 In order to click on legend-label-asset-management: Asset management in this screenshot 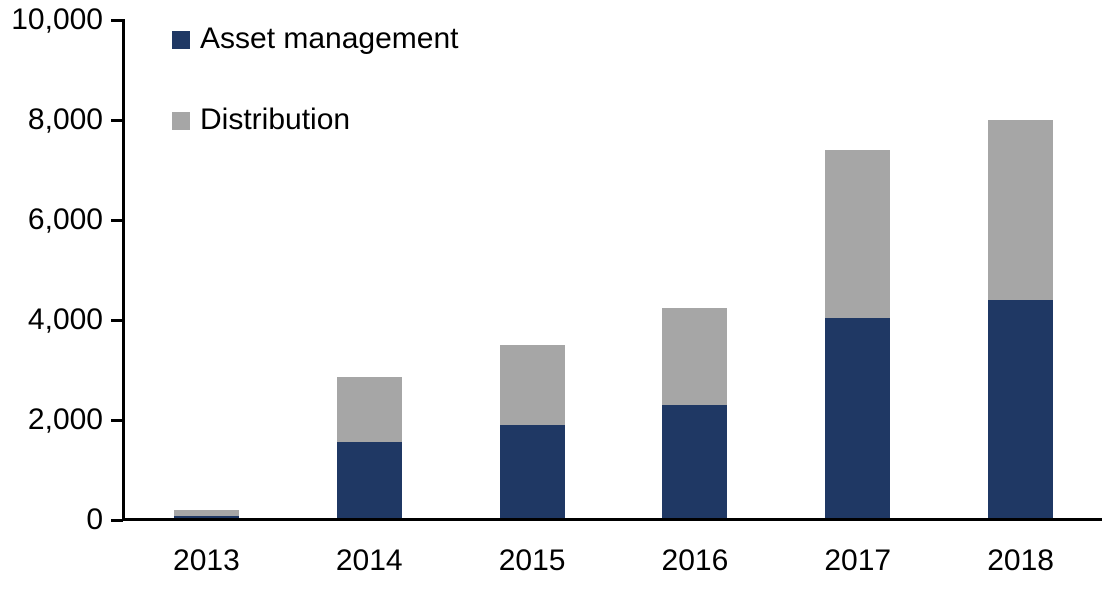, I will do `click(329, 38)`.